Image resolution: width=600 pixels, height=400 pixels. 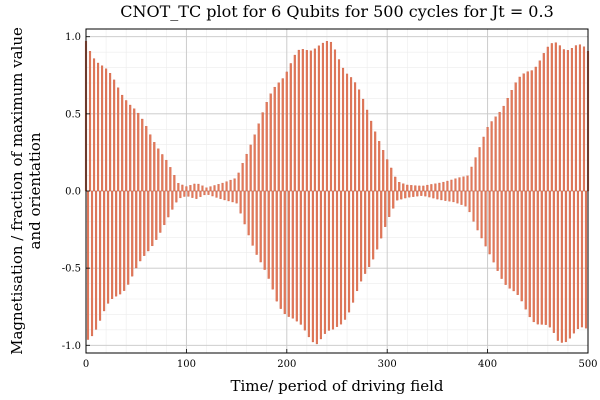 What do you see at coordinates (71, 269) in the screenshot?
I see `y-tick-label: -0.5` at bounding box center [71, 269].